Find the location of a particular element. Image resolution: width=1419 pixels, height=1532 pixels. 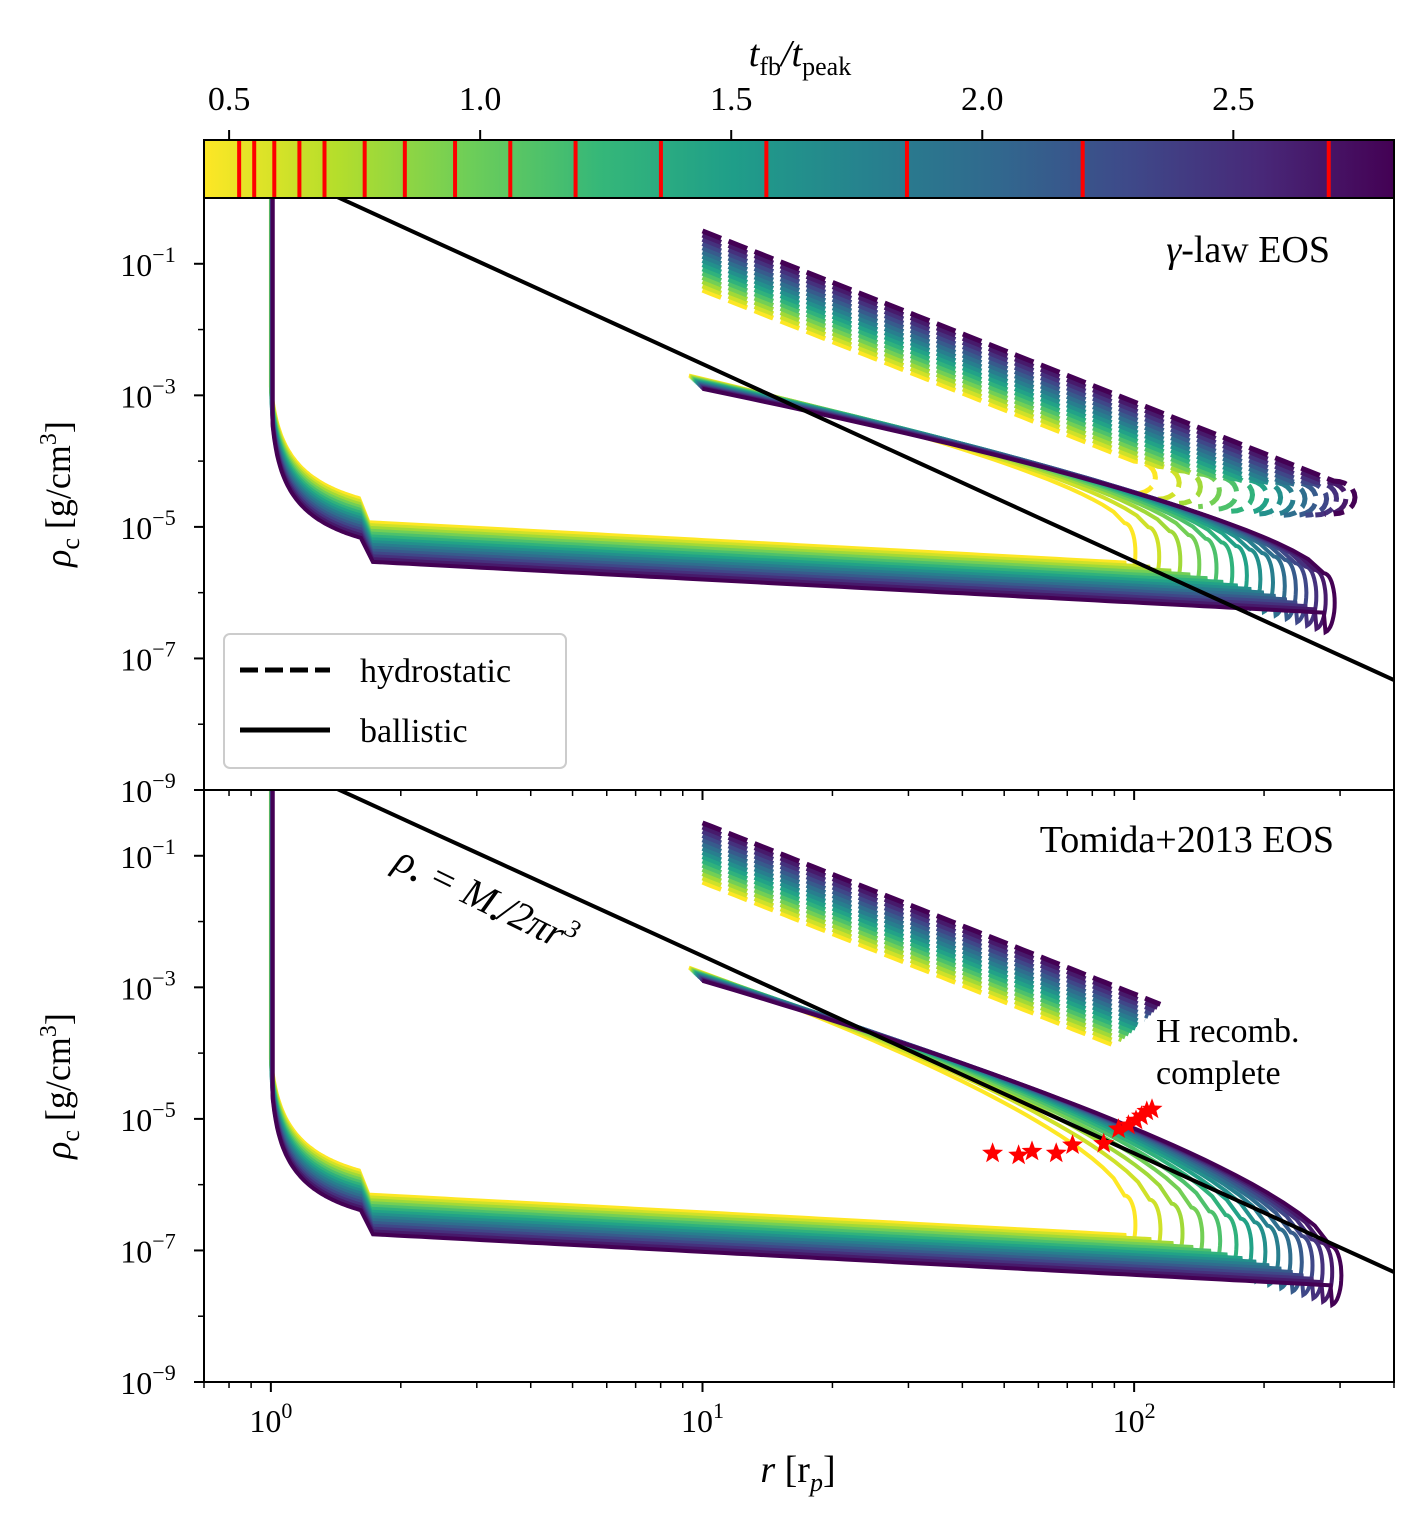

x-tick-label: 10⁰ is located at coordinates (270, 1418).